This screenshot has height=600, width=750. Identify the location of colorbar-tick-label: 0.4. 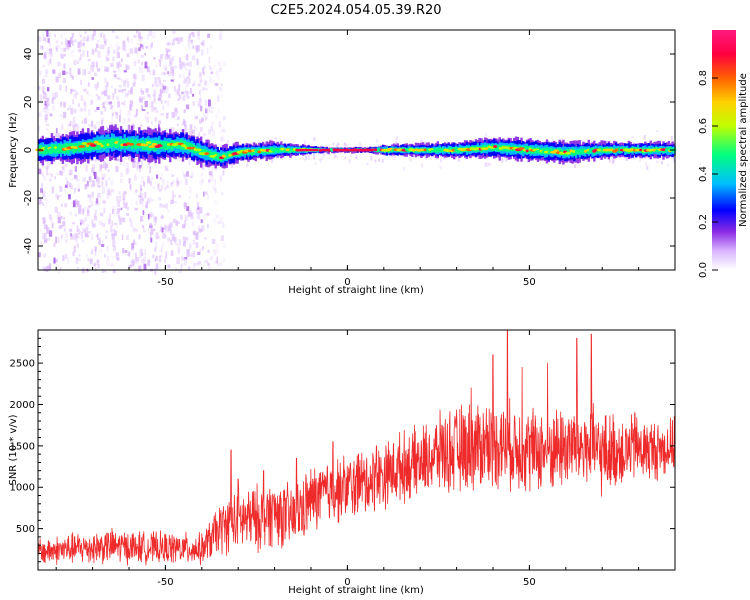
(703, 174).